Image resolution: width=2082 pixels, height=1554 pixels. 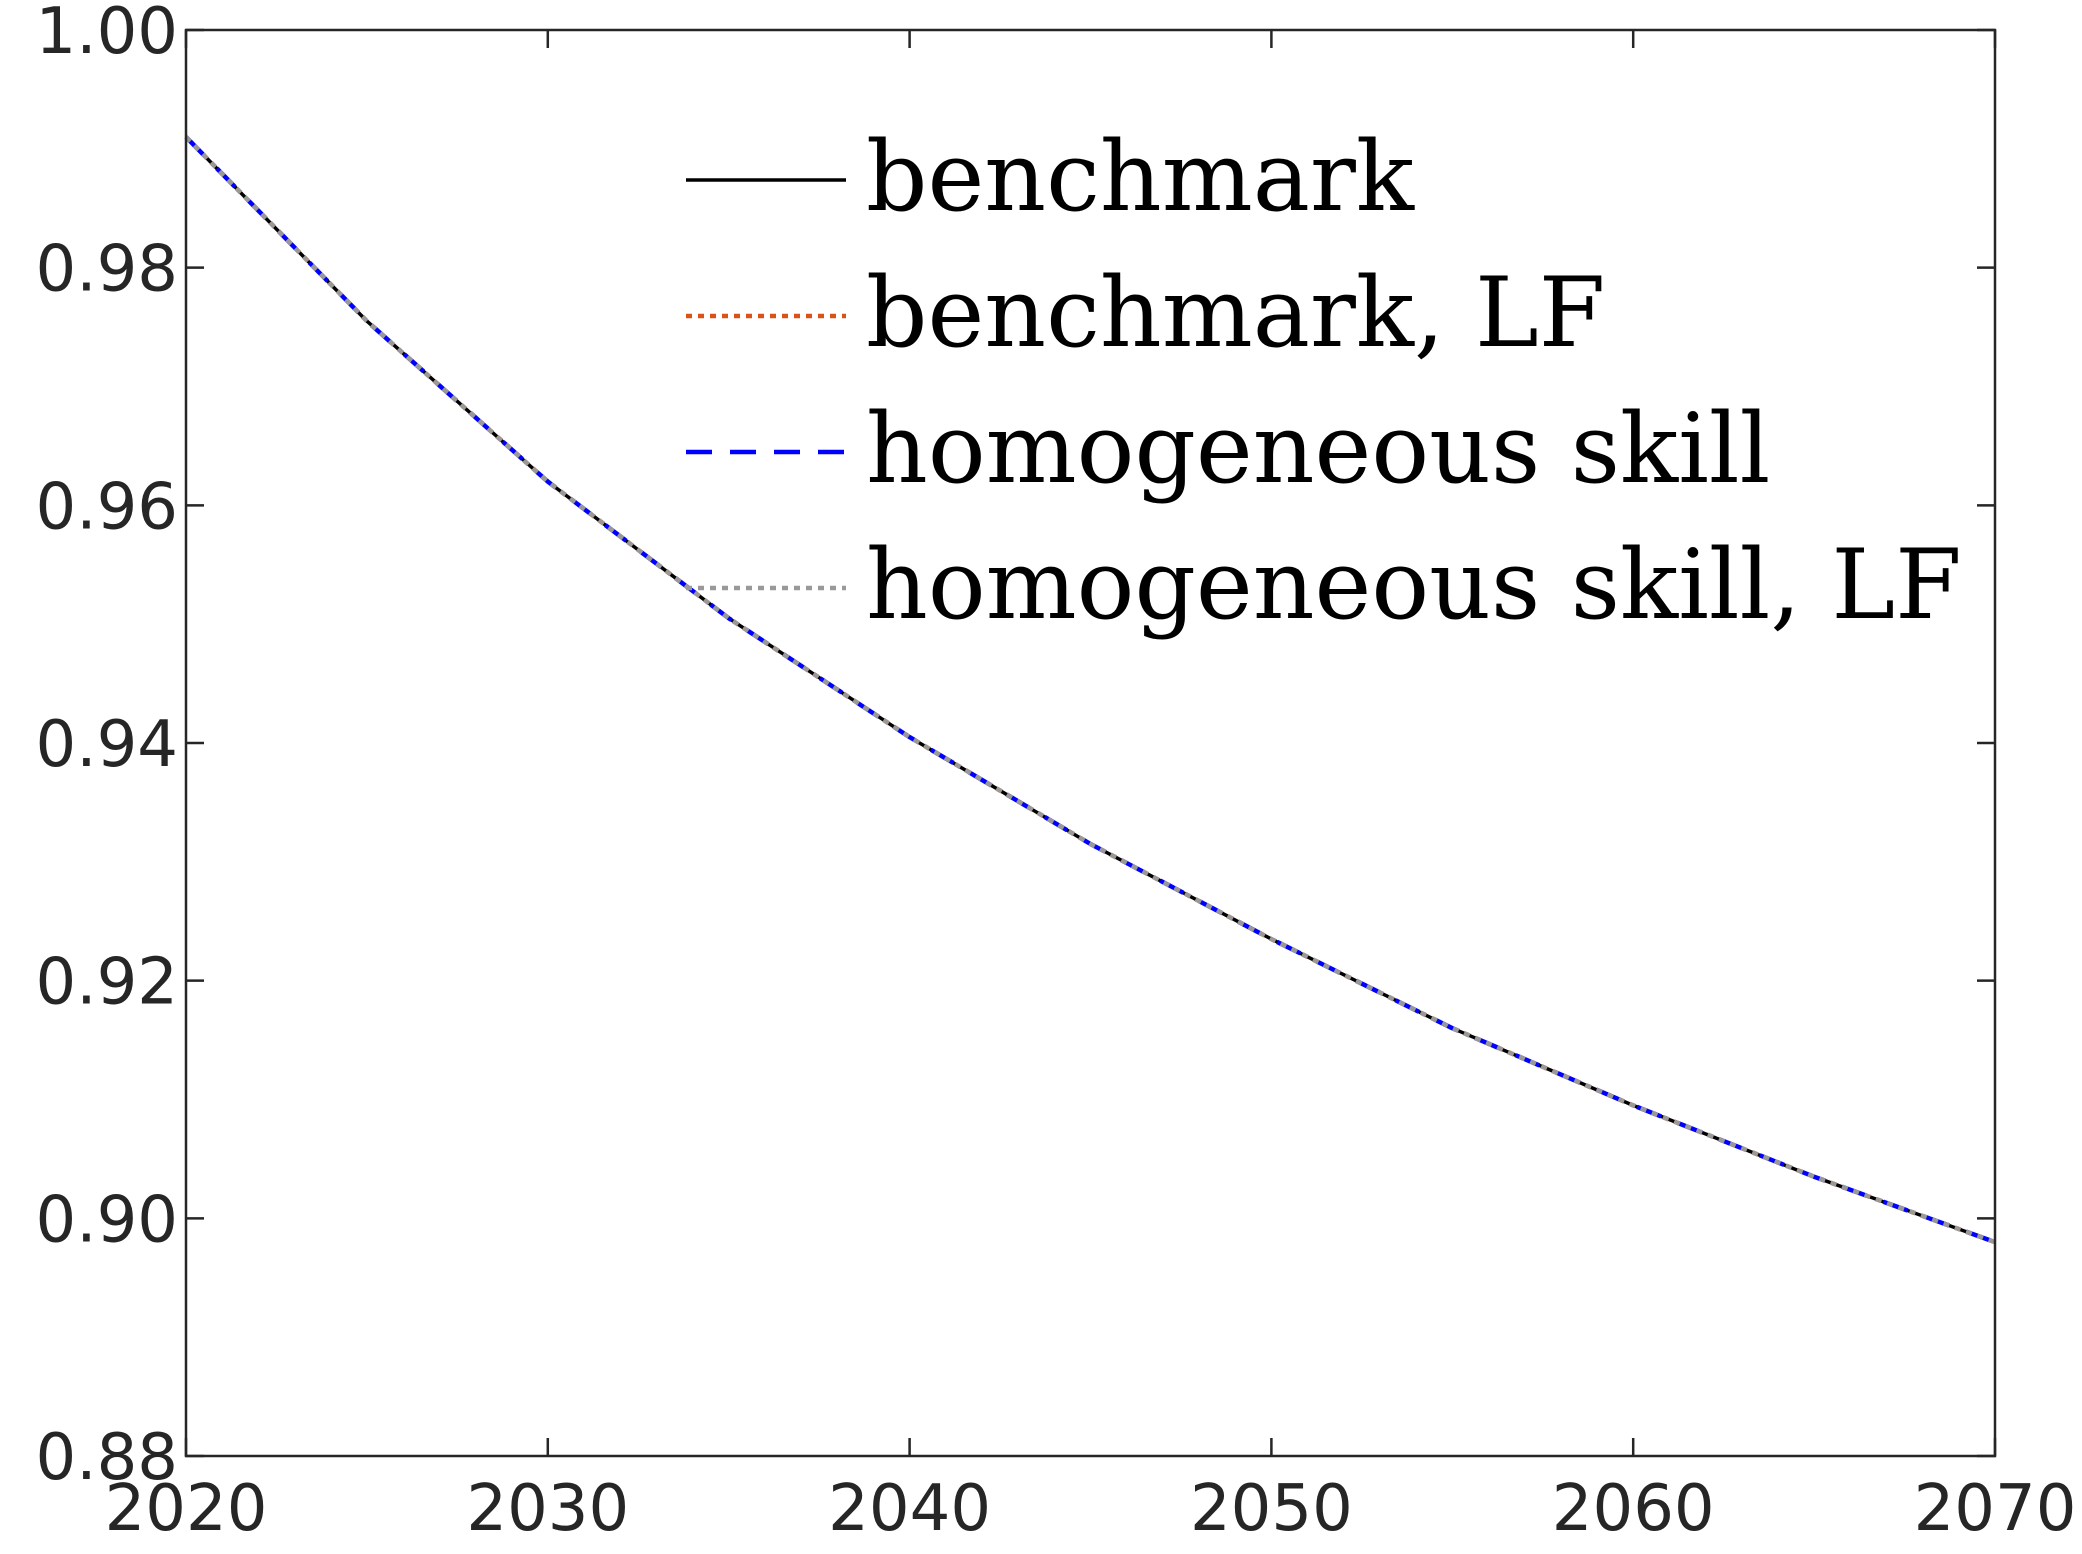 What do you see at coordinates (186, 1509) in the screenshot?
I see `x-tick-label: 2020` at bounding box center [186, 1509].